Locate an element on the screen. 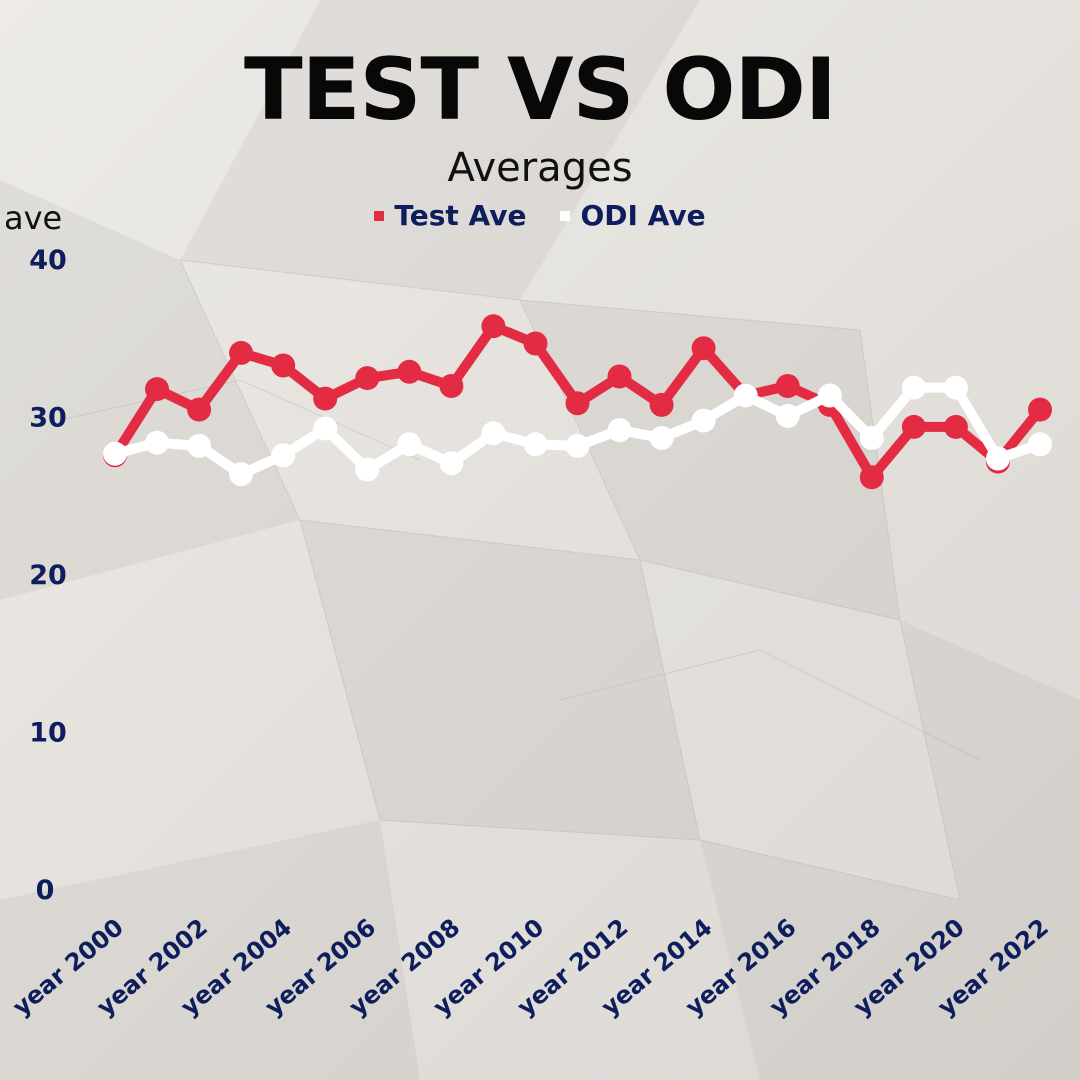 This screenshot has width=1080, height=1080. y-tick-label: 30 is located at coordinates (48, 418).